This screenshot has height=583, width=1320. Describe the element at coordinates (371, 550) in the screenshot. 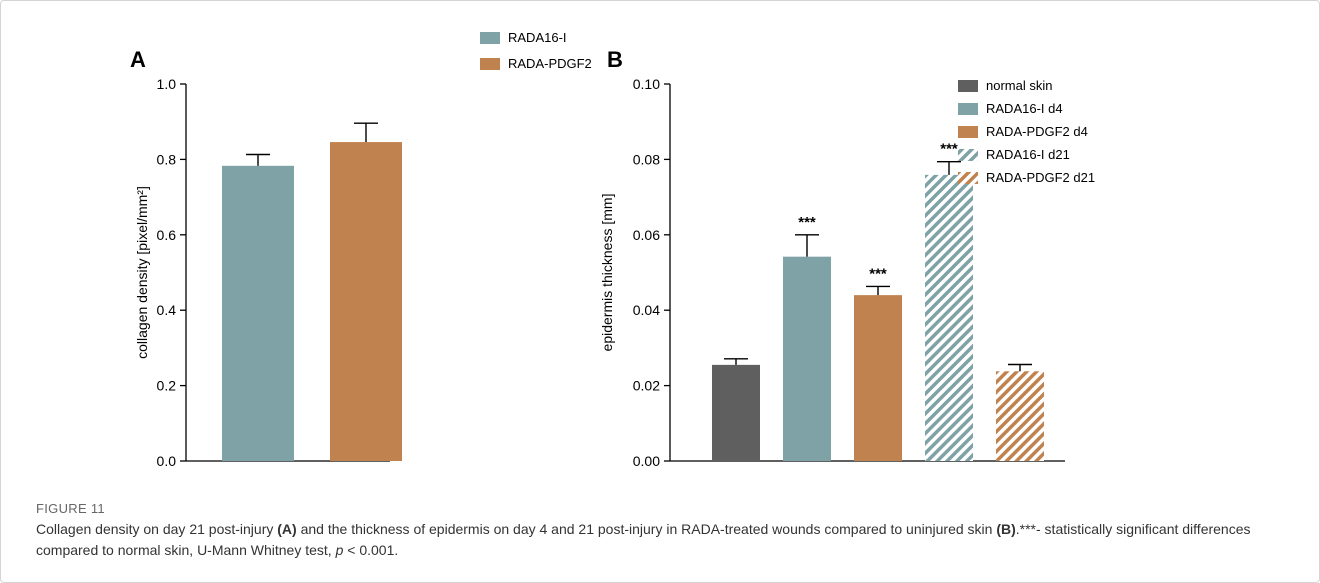

I see `caption-text-4: < 0.001.` at that location.